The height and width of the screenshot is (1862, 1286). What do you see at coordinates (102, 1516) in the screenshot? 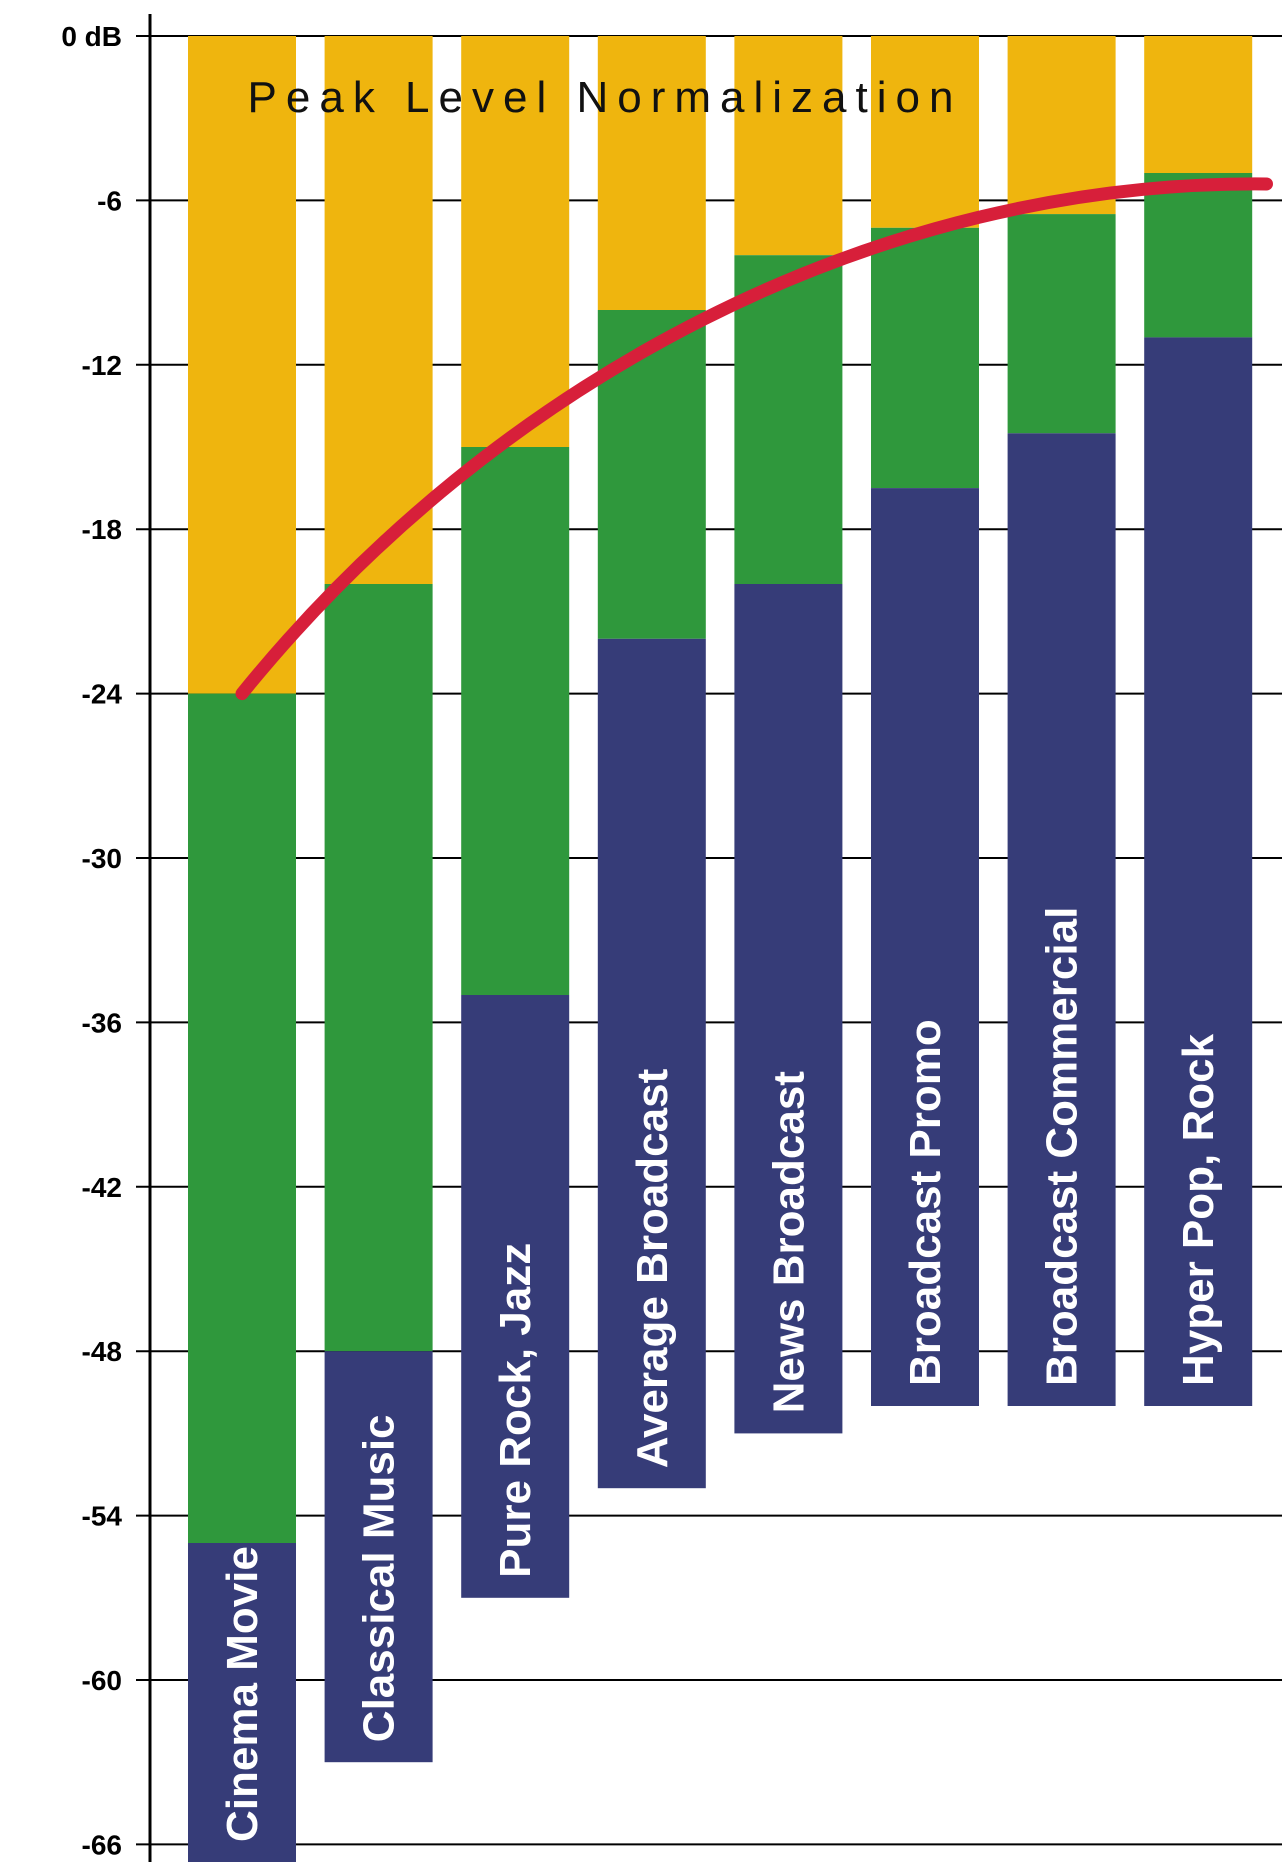
I see `y-tick-label: -54` at bounding box center [102, 1516].